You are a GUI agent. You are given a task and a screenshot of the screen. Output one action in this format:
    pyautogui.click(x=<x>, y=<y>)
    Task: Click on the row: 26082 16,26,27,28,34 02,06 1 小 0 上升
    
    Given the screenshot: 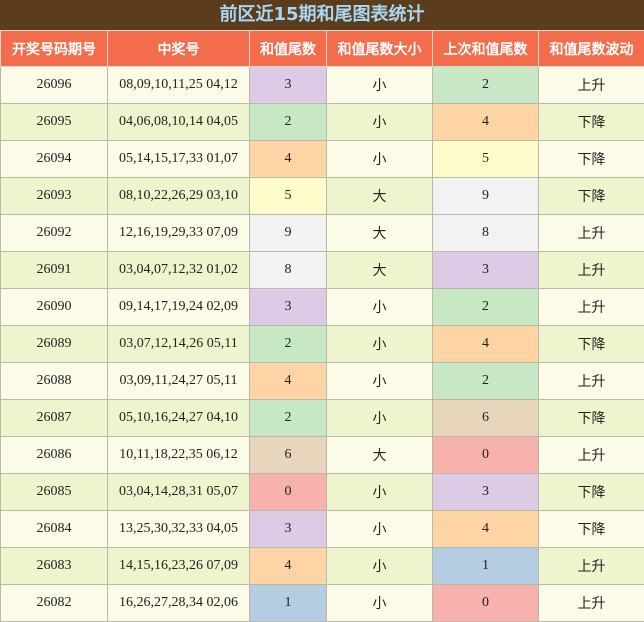 What is the action you would take?
    pyautogui.click(x=322, y=603)
    